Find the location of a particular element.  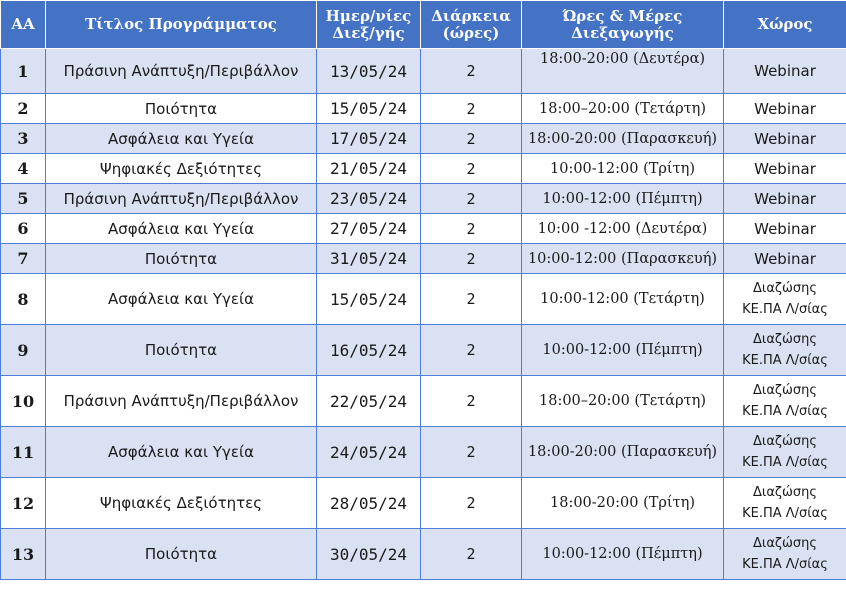

cell-aa: 12 is located at coordinates (23, 503).